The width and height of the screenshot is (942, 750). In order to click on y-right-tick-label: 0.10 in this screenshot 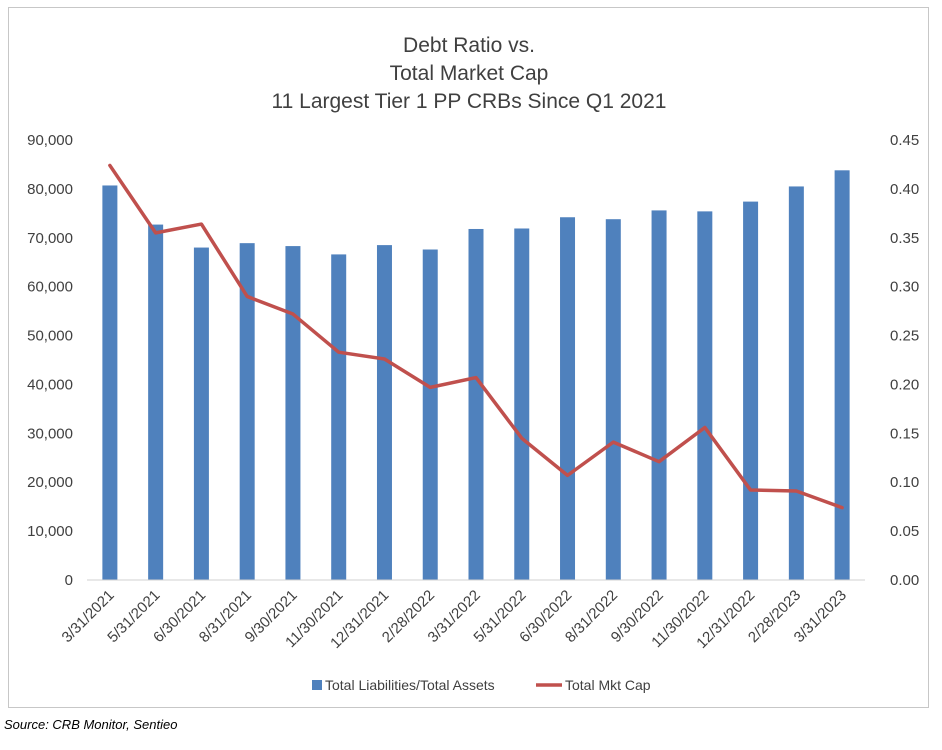, I will do `click(904, 482)`.